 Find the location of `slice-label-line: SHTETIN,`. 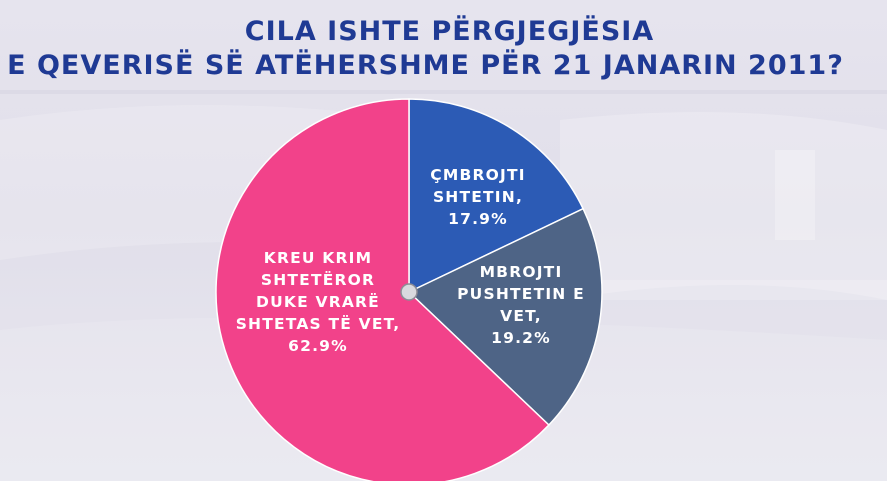

slice-label-line: SHTETIN, is located at coordinates (478, 197).